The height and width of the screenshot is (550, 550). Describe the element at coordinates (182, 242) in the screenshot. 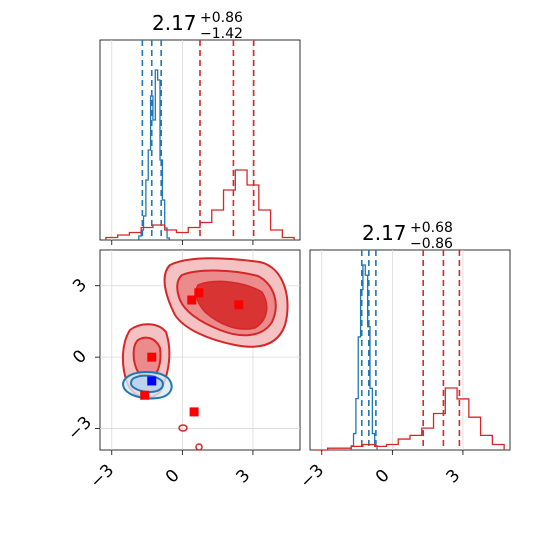

I see `top-marginal-ticks` at that location.